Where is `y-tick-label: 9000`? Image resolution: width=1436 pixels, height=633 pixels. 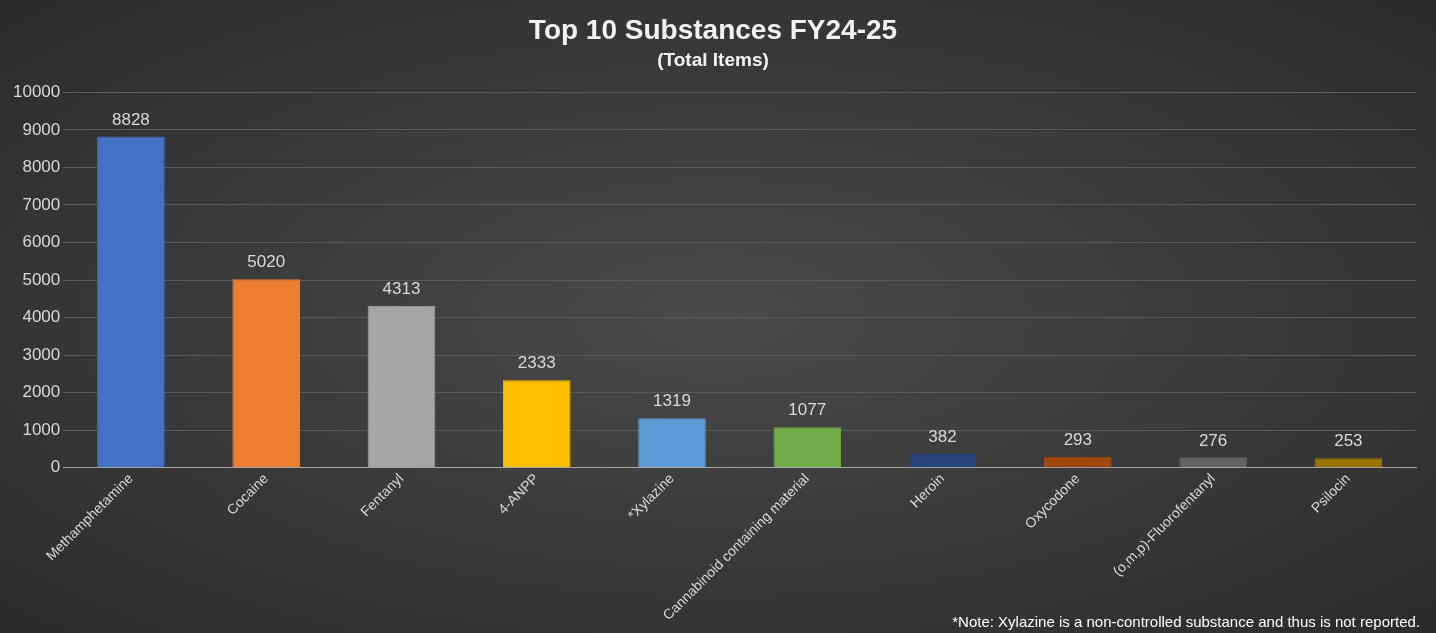 y-tick-label: 9000 is located at coordinates (41, 129).